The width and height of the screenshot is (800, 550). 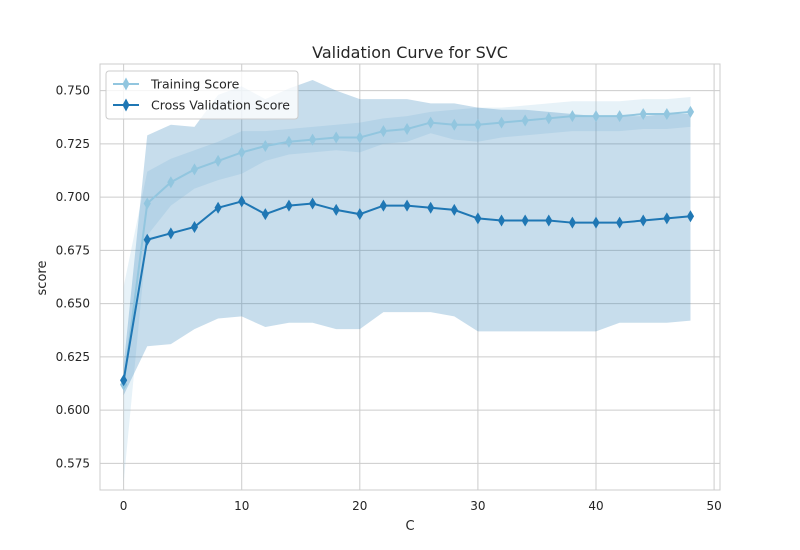 I want to click on y-tick-label: 0.600, so click(x=73, y=410).